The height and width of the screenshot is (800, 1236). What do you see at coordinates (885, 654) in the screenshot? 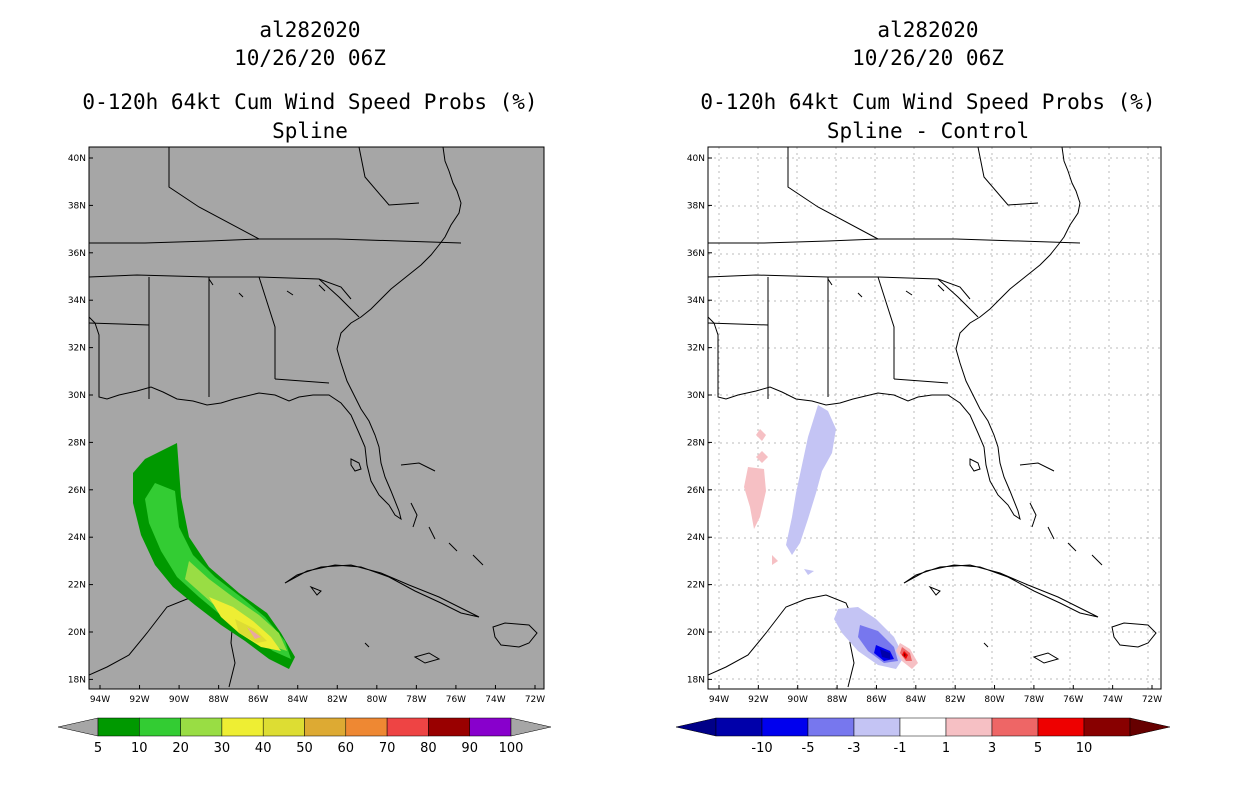
I see `diff-negative-max` at bounding box center [885, 654].